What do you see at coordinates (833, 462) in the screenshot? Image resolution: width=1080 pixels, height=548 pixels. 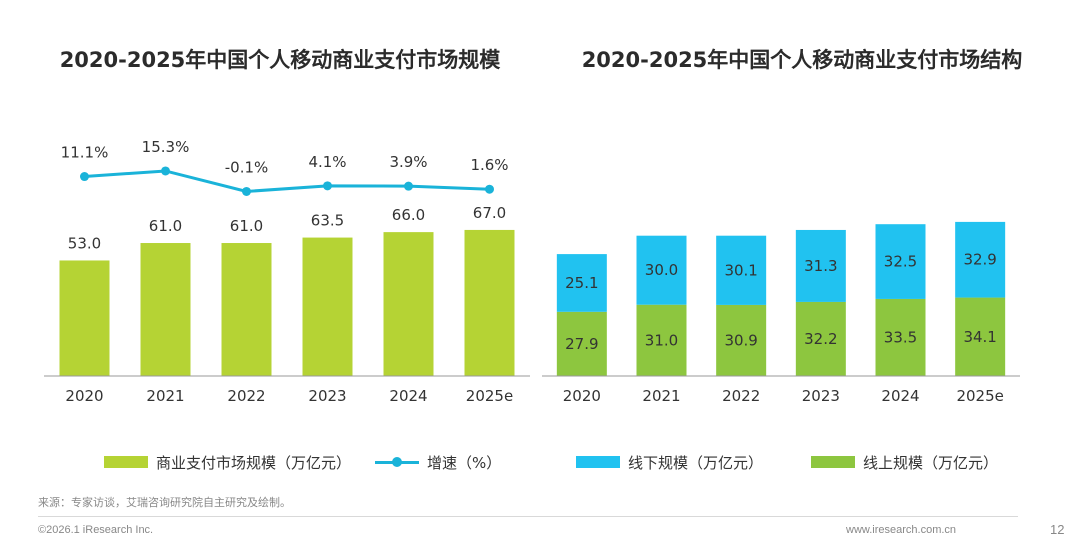 I see `legend-swatch-online` at bounding box center [833, 462].